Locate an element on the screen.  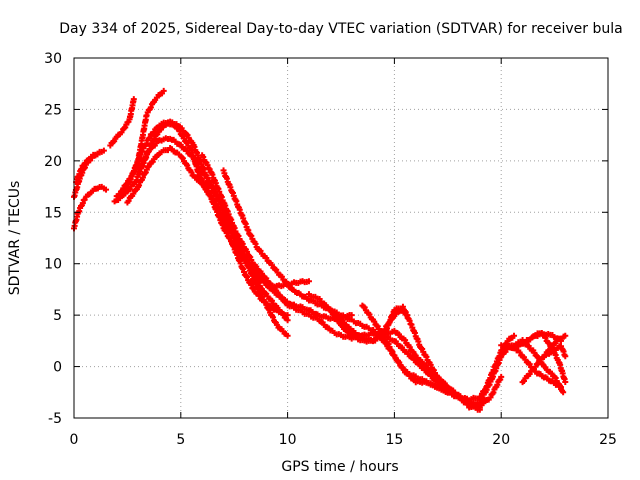
x-tick-label: 20 is located at coordinates (501, 440).